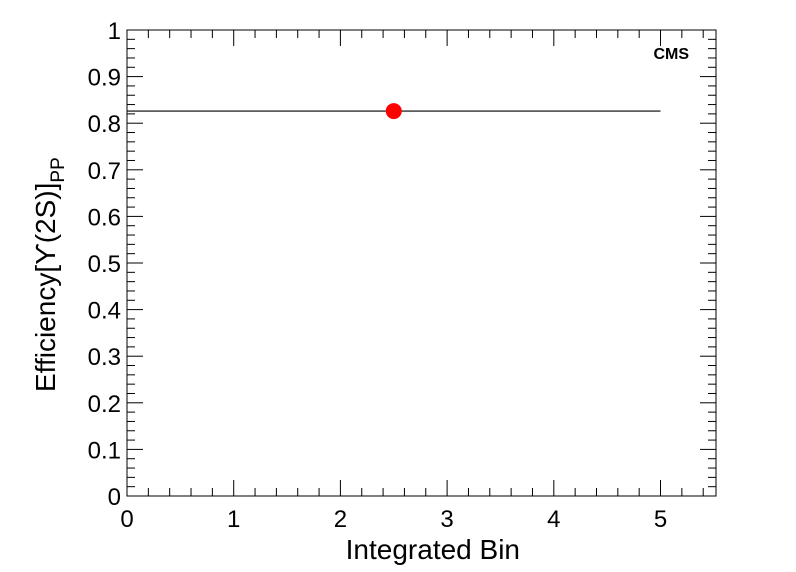 This screenshot has width=796, height=572. I want to click on x-axis-label: Integrated Bin, so click(433, 549).